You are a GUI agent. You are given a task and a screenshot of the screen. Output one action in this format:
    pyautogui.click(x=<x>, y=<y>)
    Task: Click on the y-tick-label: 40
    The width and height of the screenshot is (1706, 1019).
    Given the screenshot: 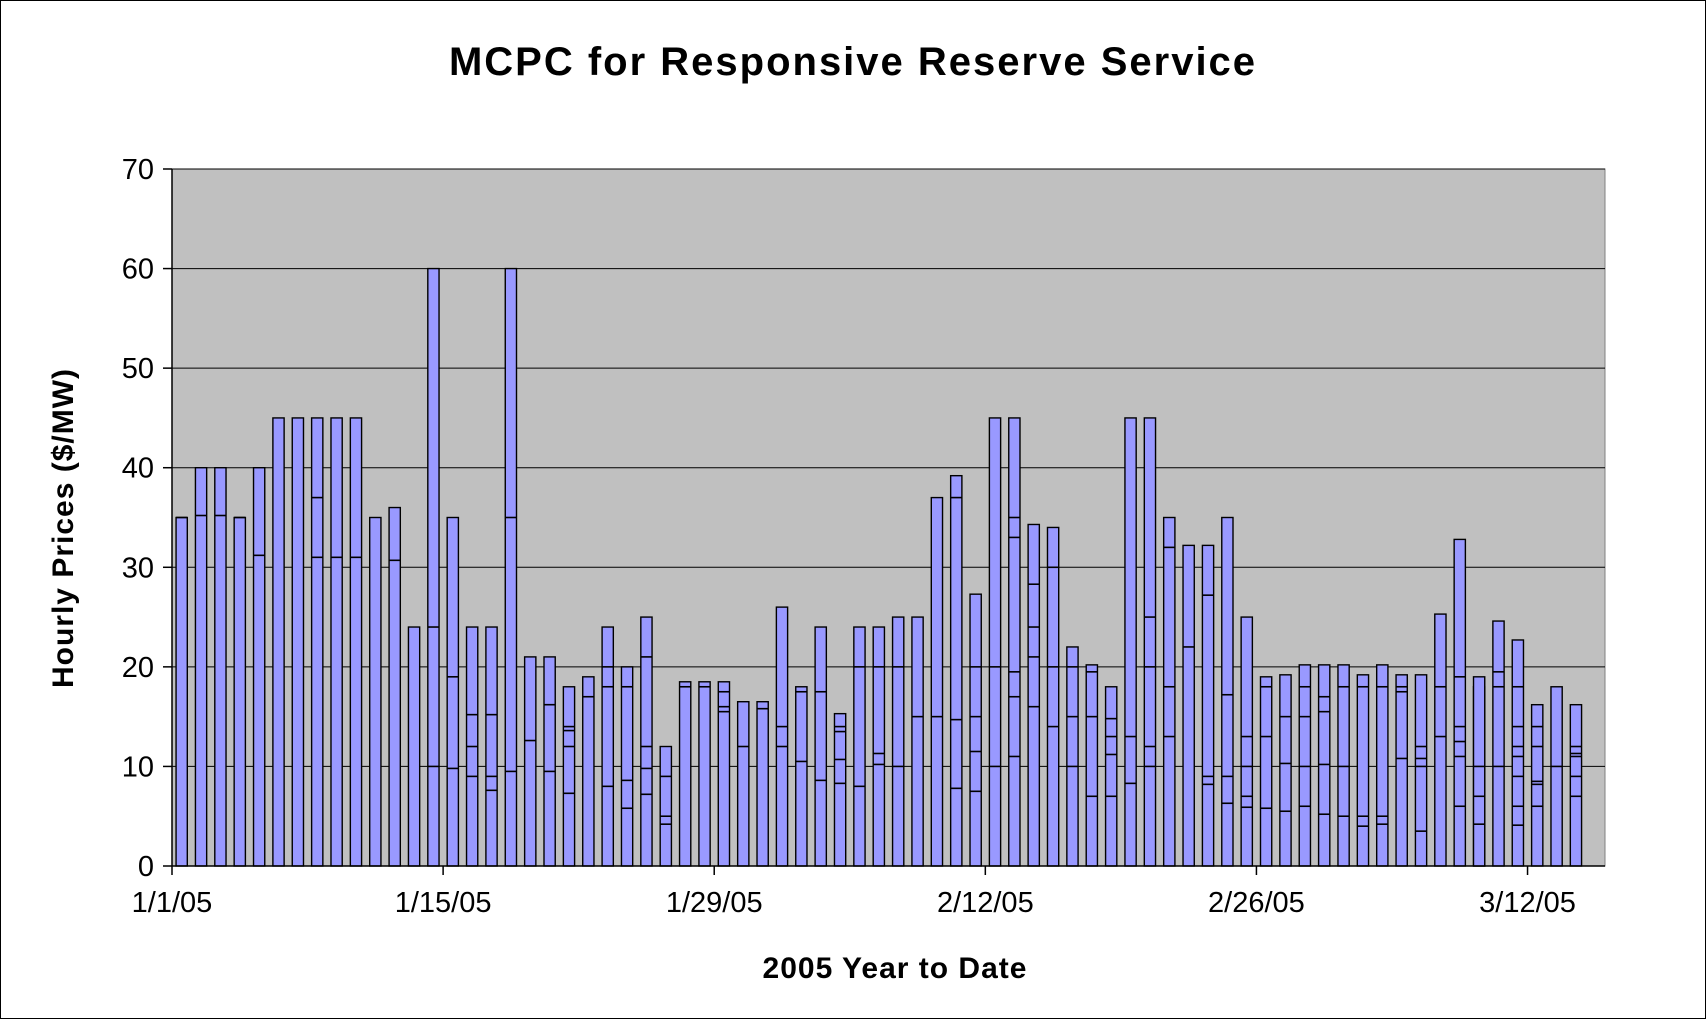 What is the action you would take?
    pyautogui.click(x=138, y=469)
    